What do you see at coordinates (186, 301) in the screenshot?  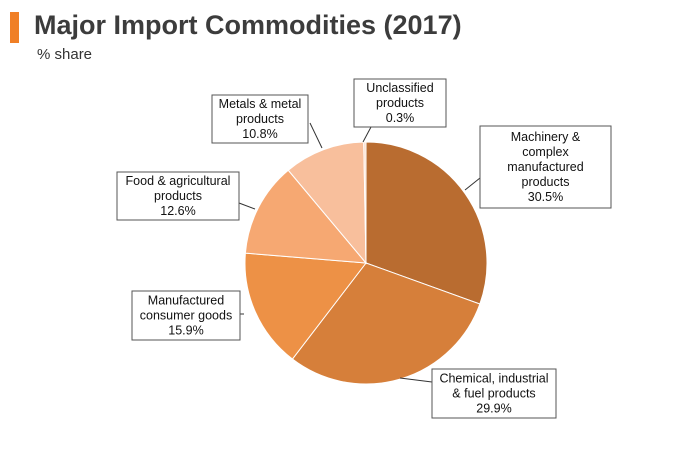 I see `slice-name-label: Manufactured` at bounding box center [186, 301].